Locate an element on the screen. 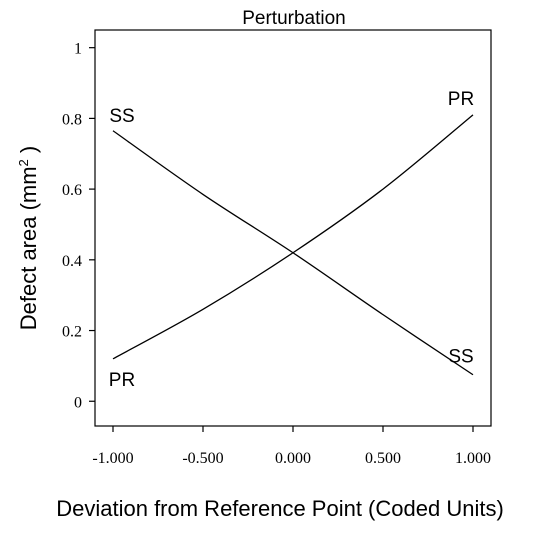  chart-title: Perturbation is located at coordinates (294, 18).